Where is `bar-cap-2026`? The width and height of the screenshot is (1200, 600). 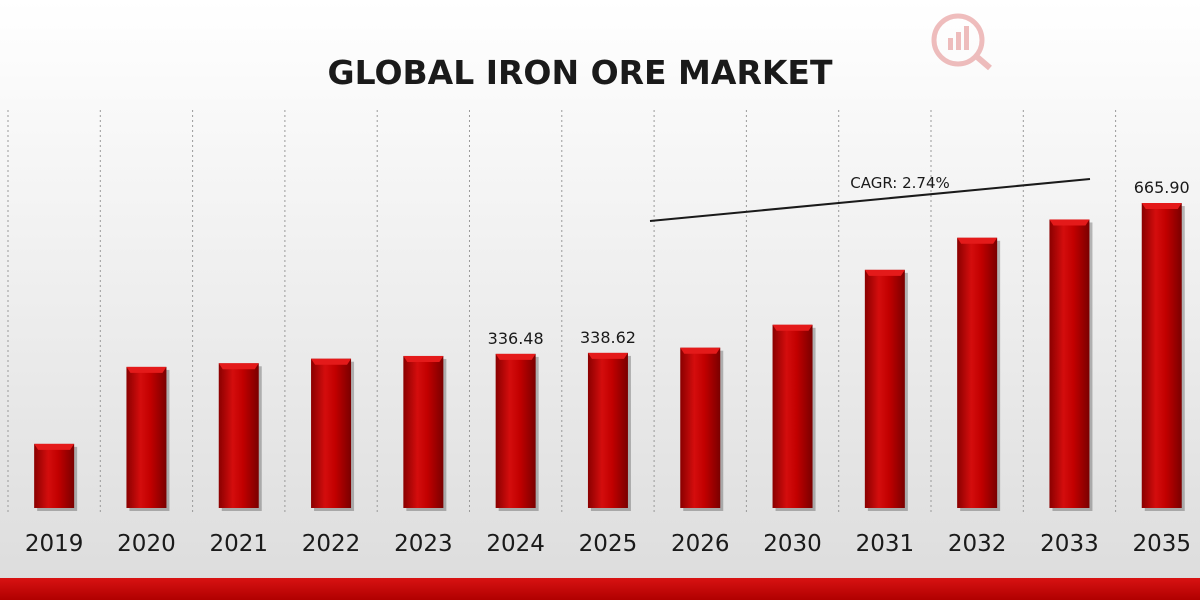
bar-cap-2026 is located at coordinates (700, 350).